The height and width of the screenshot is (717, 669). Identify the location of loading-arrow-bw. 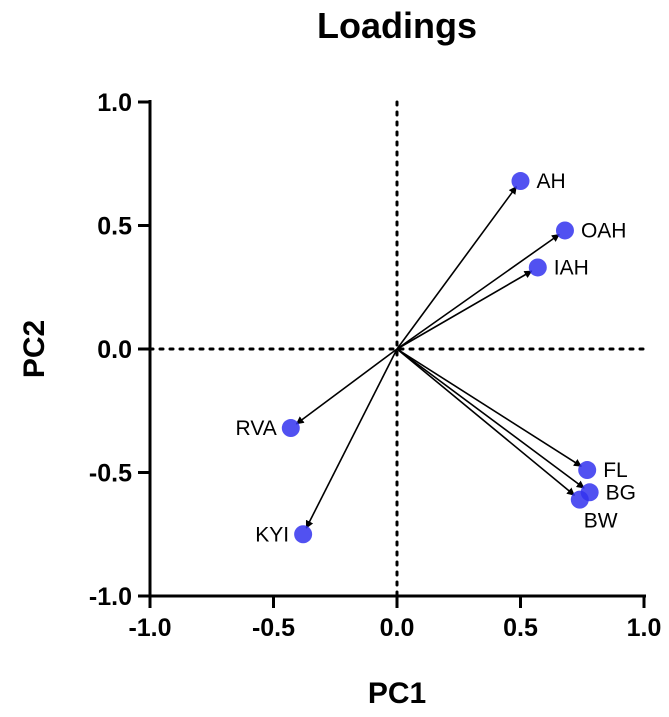
(485, 422).